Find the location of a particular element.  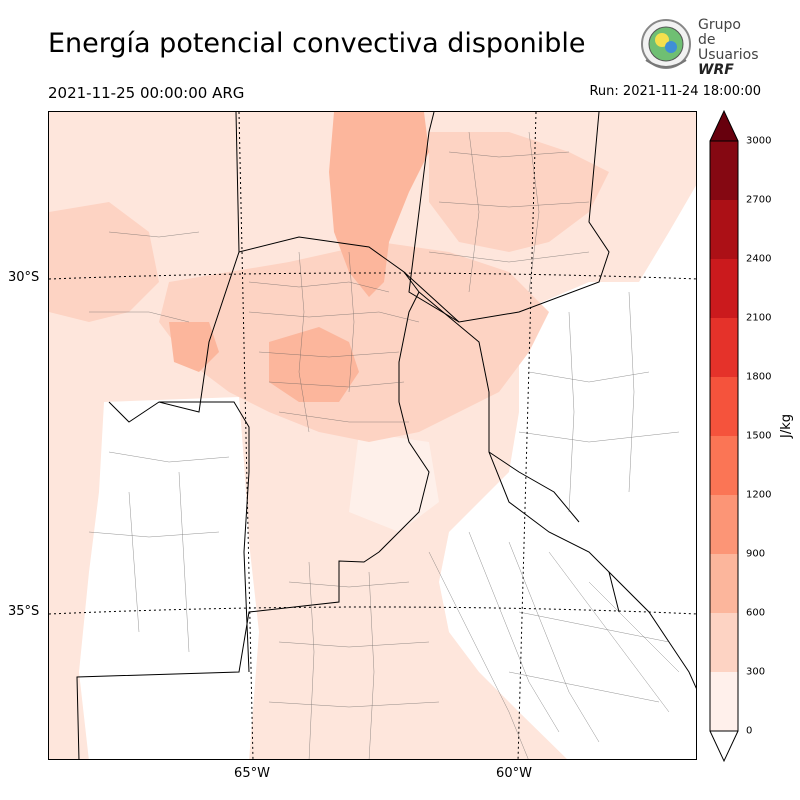

colorbar-tick-label: 2100 is located at coordinates (759, 318).